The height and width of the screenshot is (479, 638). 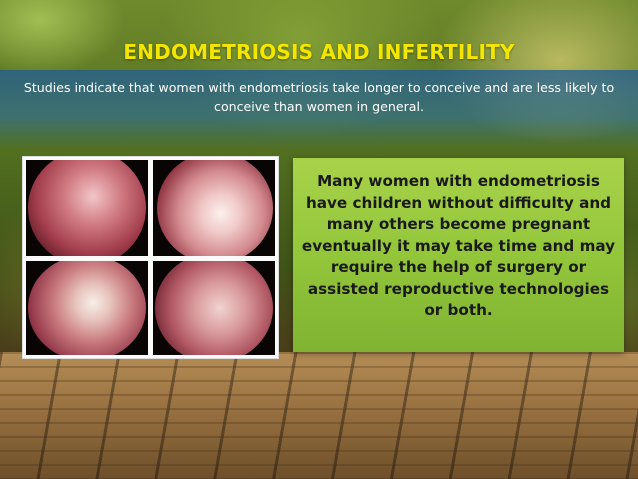 What do you see at coordinates (319, 52) in the screenshot?
I see `slide-title: ENDOMETRIOSIS AND INFERTILITY` at bounding box center [319, 52].